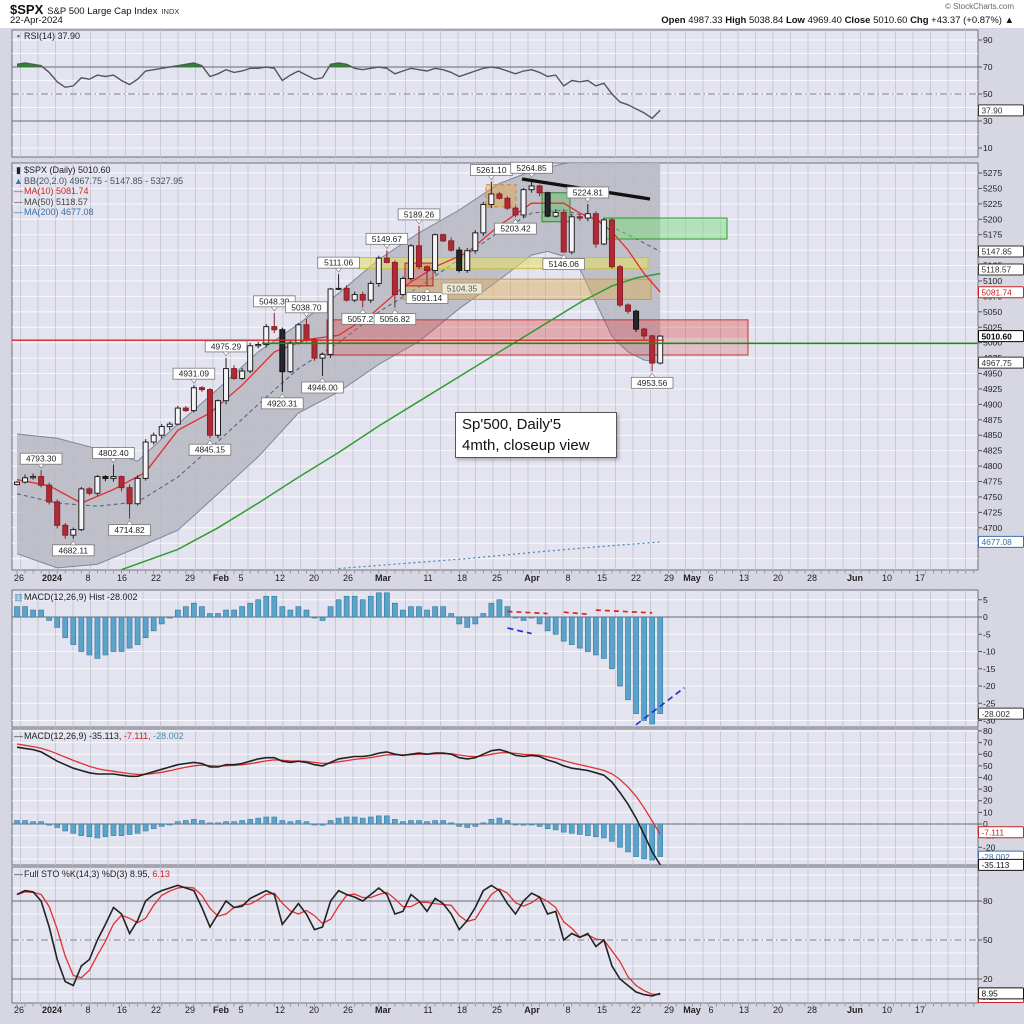 The width and height of the screenshot is (1024, 1024). I want to click on rsi-series, so click(338, 91).